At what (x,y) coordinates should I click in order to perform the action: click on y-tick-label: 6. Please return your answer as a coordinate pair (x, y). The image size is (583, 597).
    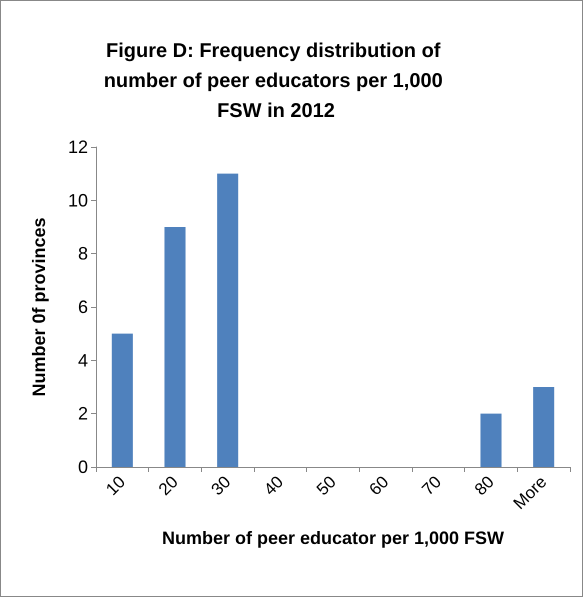
    Looking at the image, I should click on (83, 307).